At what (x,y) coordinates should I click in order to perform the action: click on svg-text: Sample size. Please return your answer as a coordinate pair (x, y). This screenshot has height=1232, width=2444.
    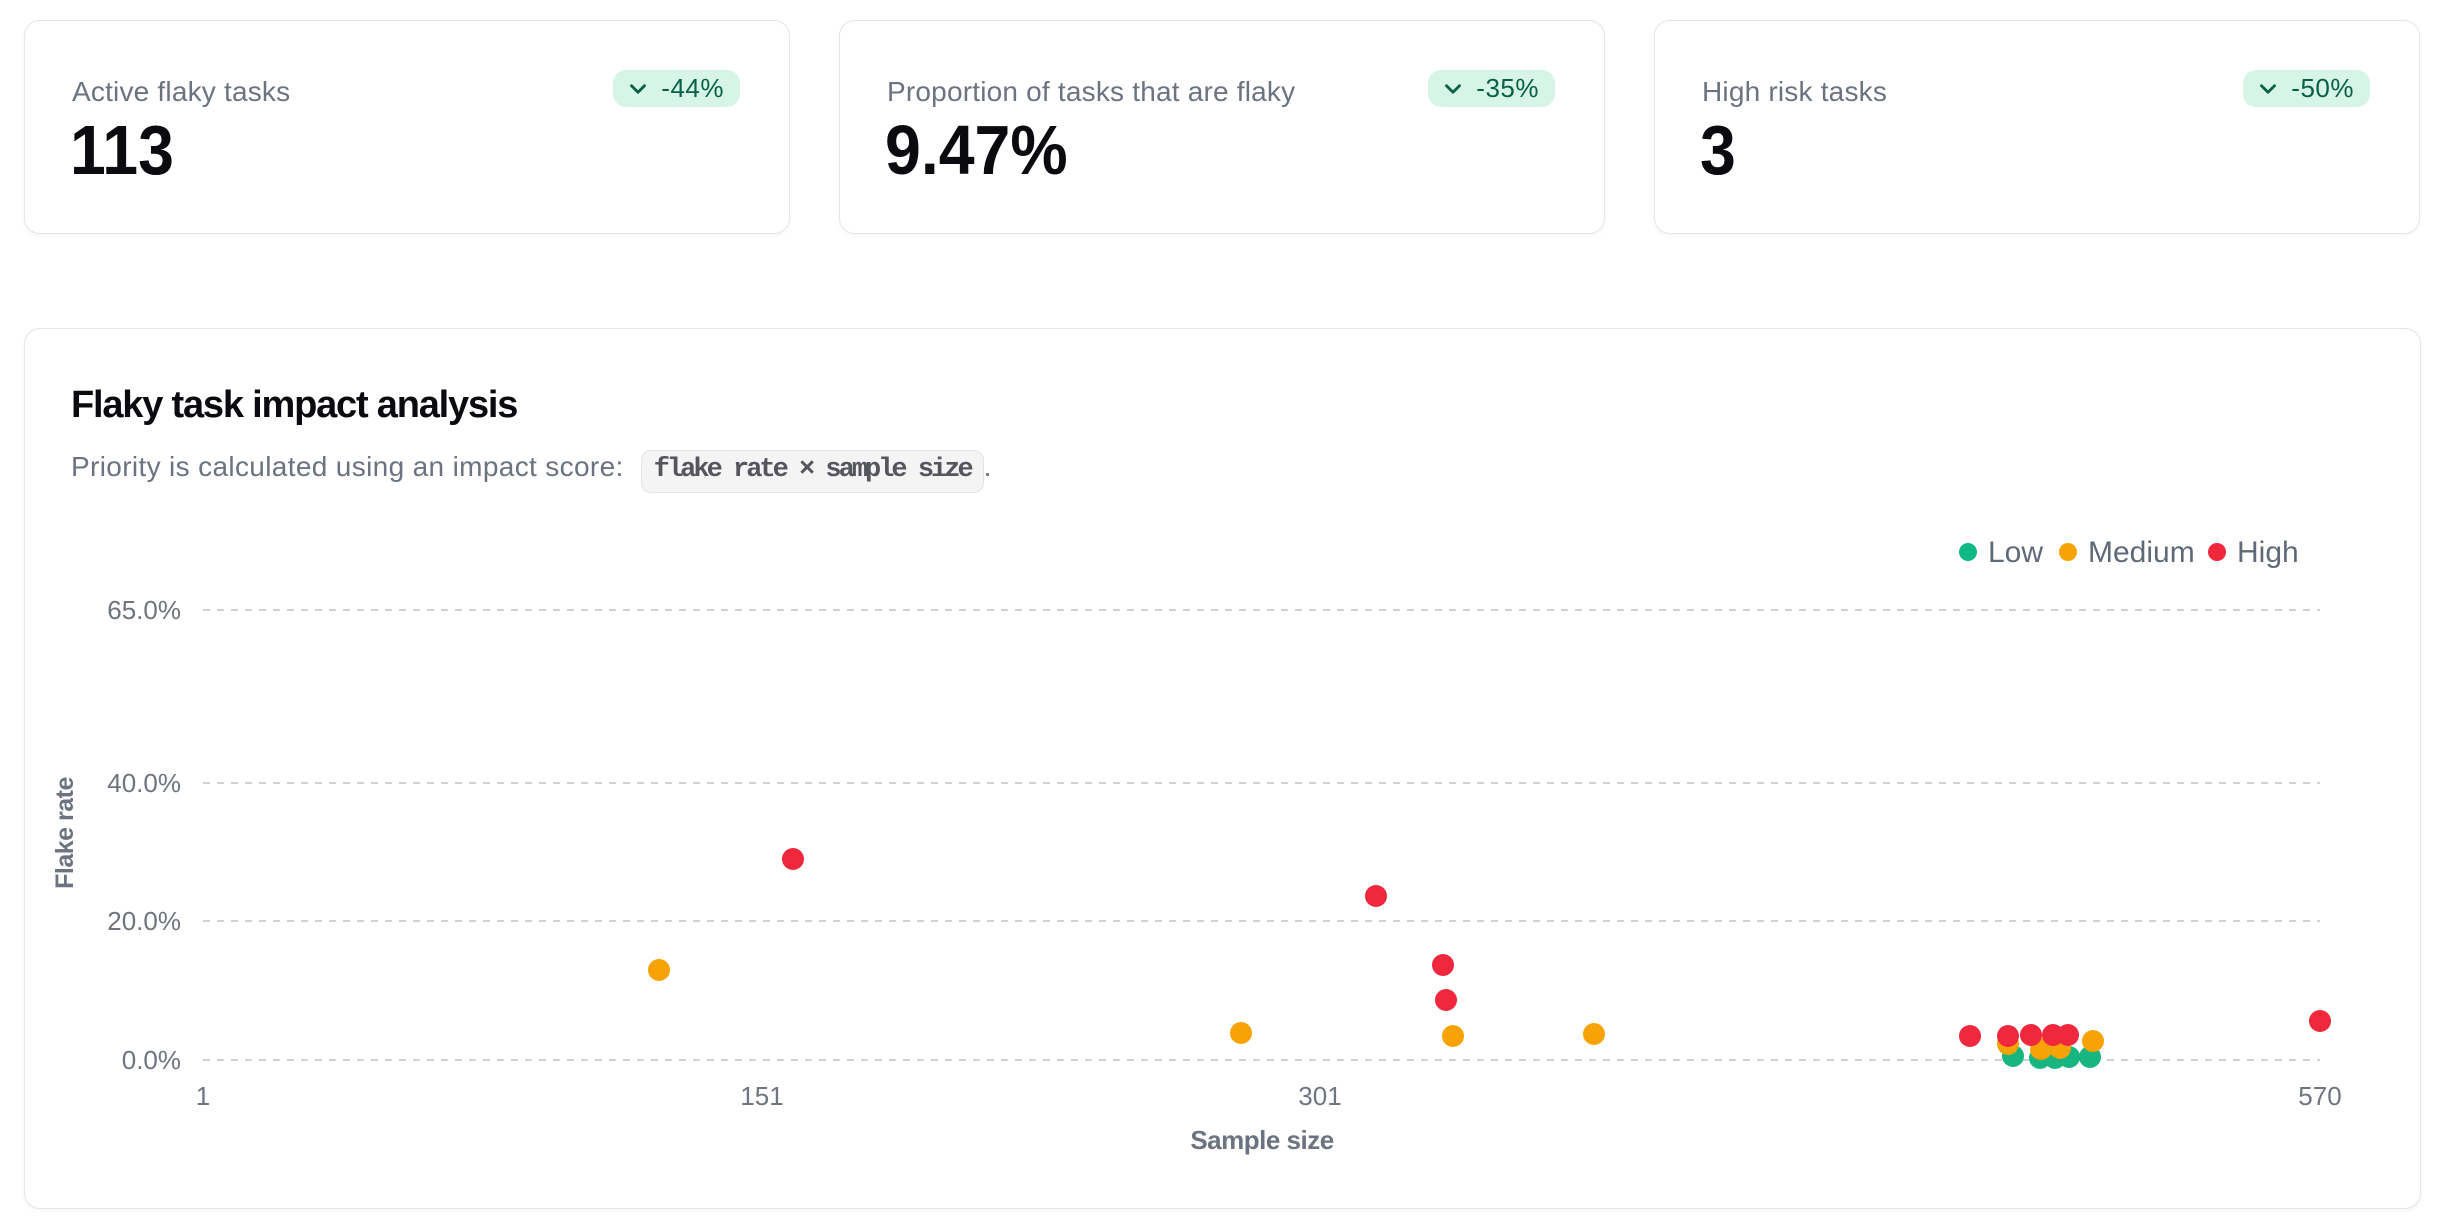
    Looking at the image, I should click on (1261, 1140).